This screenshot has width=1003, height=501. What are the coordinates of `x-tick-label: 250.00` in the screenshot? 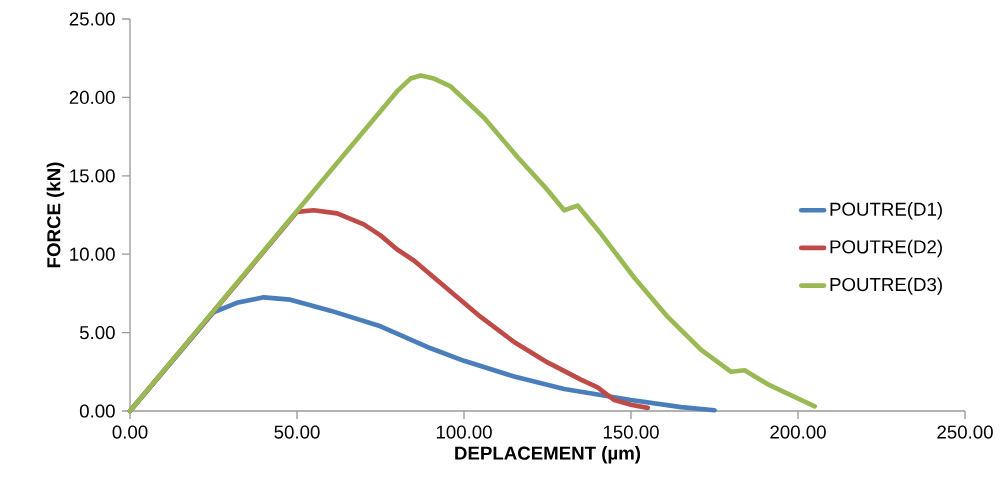 It's located at (965, 432).